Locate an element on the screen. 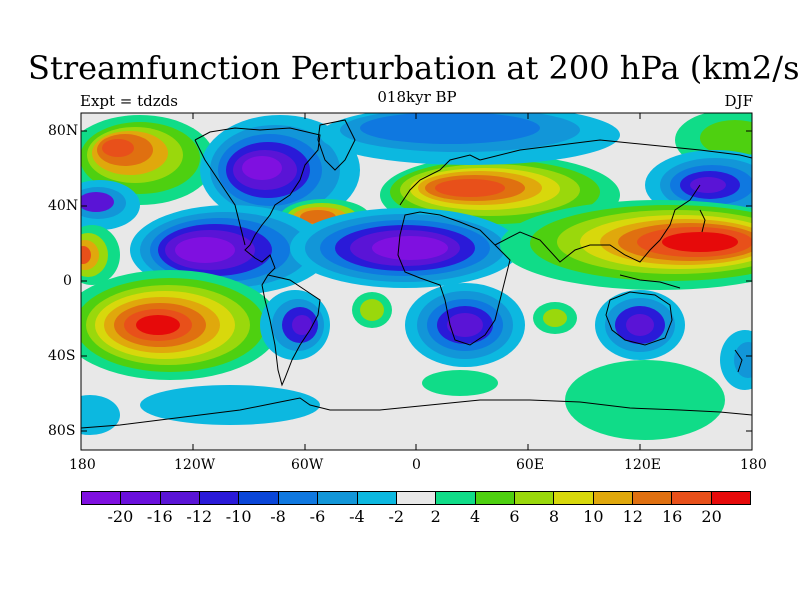  colorbar-label: 6 is located at coordinates (514, 516).